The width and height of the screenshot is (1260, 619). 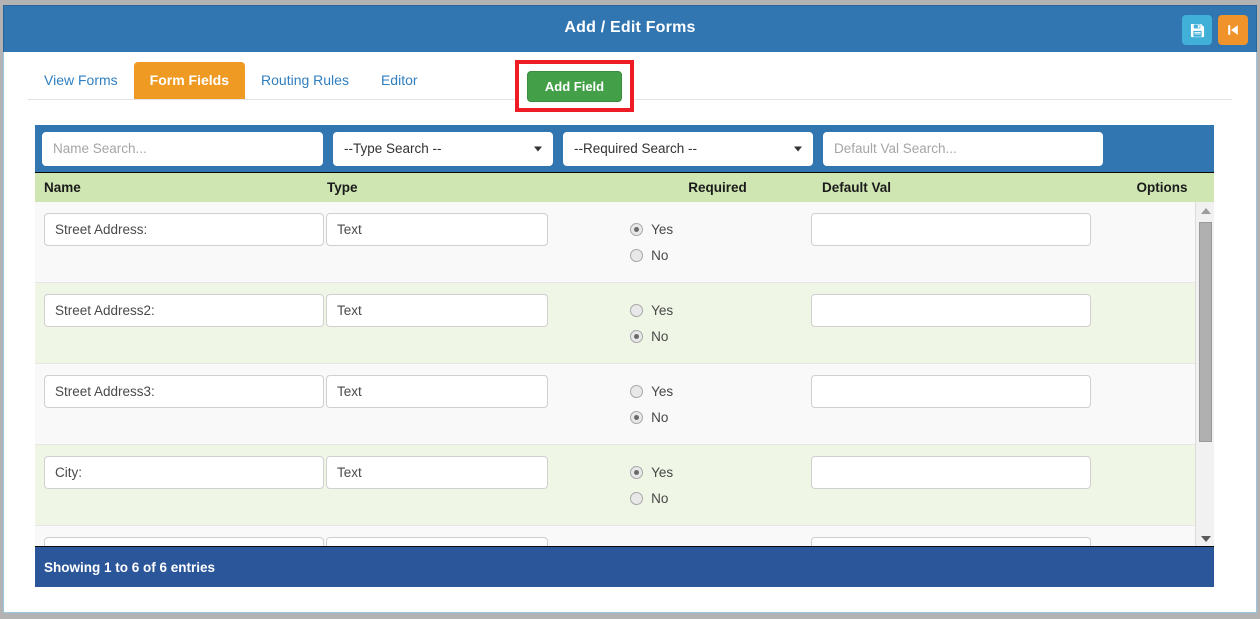 What do you see at coordinates (624, 567) in the screenshot?
I see `table-footer: Showing 1 to 6 of 6 entries` at bounding box center [624, 567].